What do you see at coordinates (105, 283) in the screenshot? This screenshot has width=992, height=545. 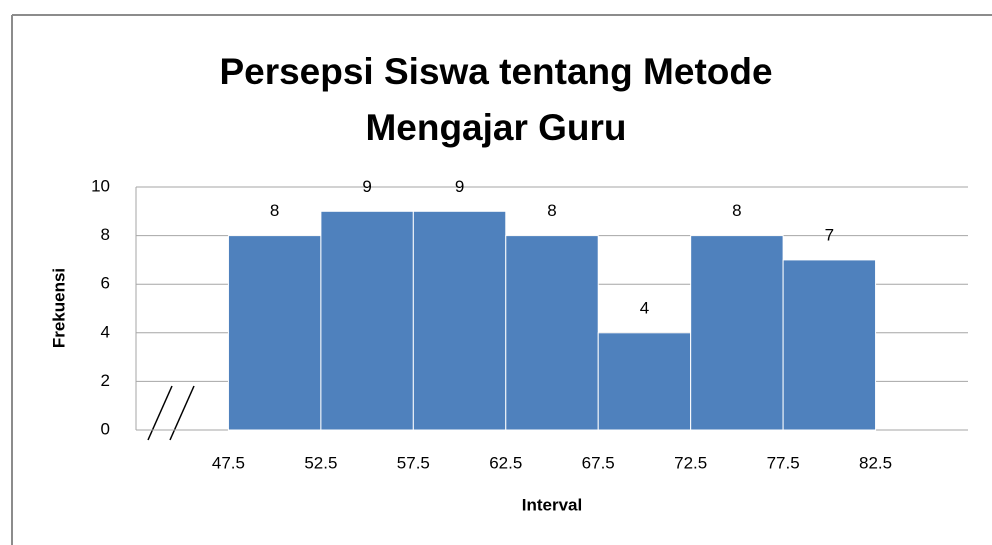 I see `y-tick-label: 6` at bounding box center [105, 283].